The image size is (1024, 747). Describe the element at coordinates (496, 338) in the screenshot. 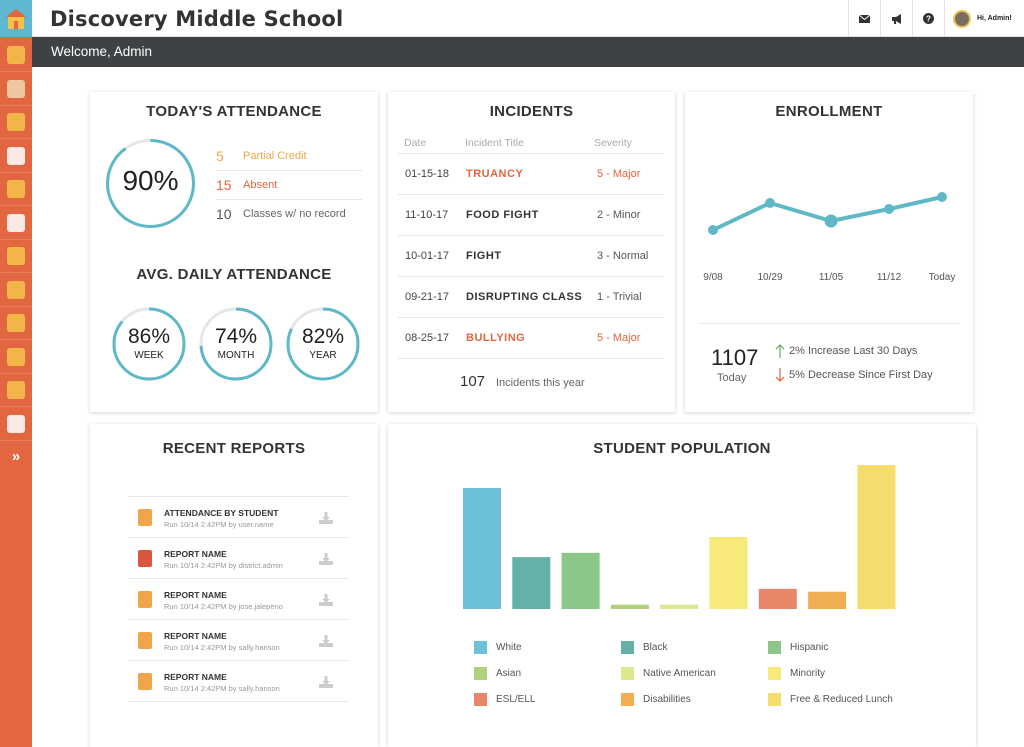

I see `incident-title: BULLYING` at that location.